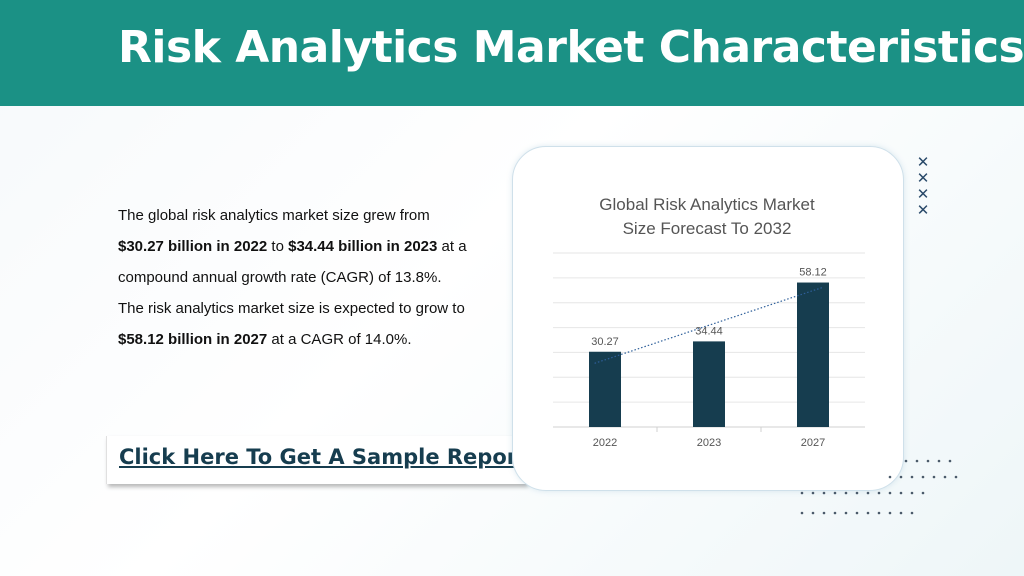  What do you see at coordinates (707, 228) in the screenshot?
I see `chart-title-line: Size Forecast To 2032` at bounding box center [707, 228].